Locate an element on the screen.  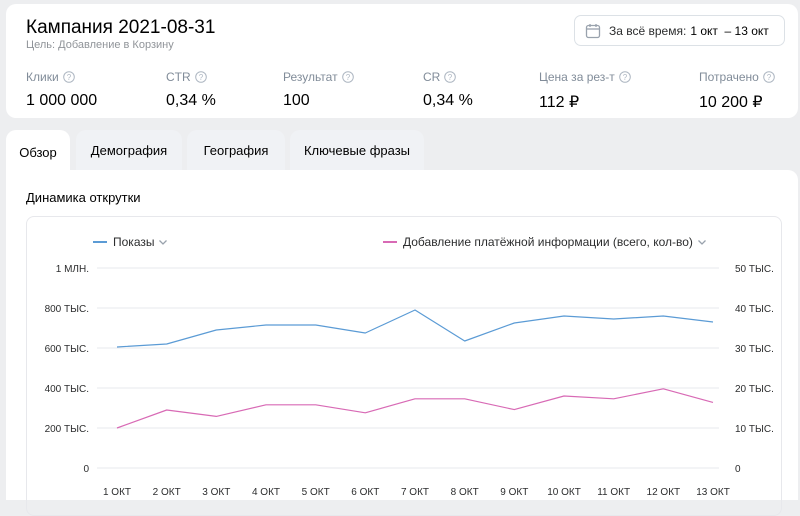
x-tick-label: 6 ОКТ is located at coordinates (365, 492).